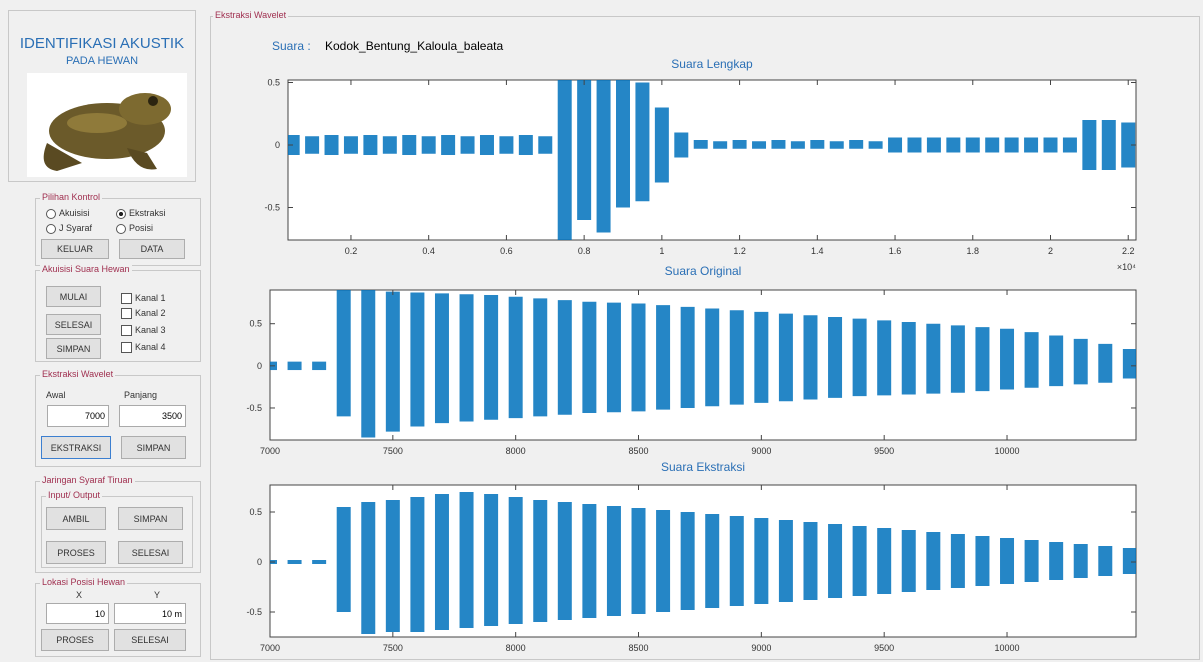 This screenshot has width=1203, height=662. Describe the element at coordinates (71, 197) in the screenshot. I see `panel-title: Pilihan Kontrol` at that location.